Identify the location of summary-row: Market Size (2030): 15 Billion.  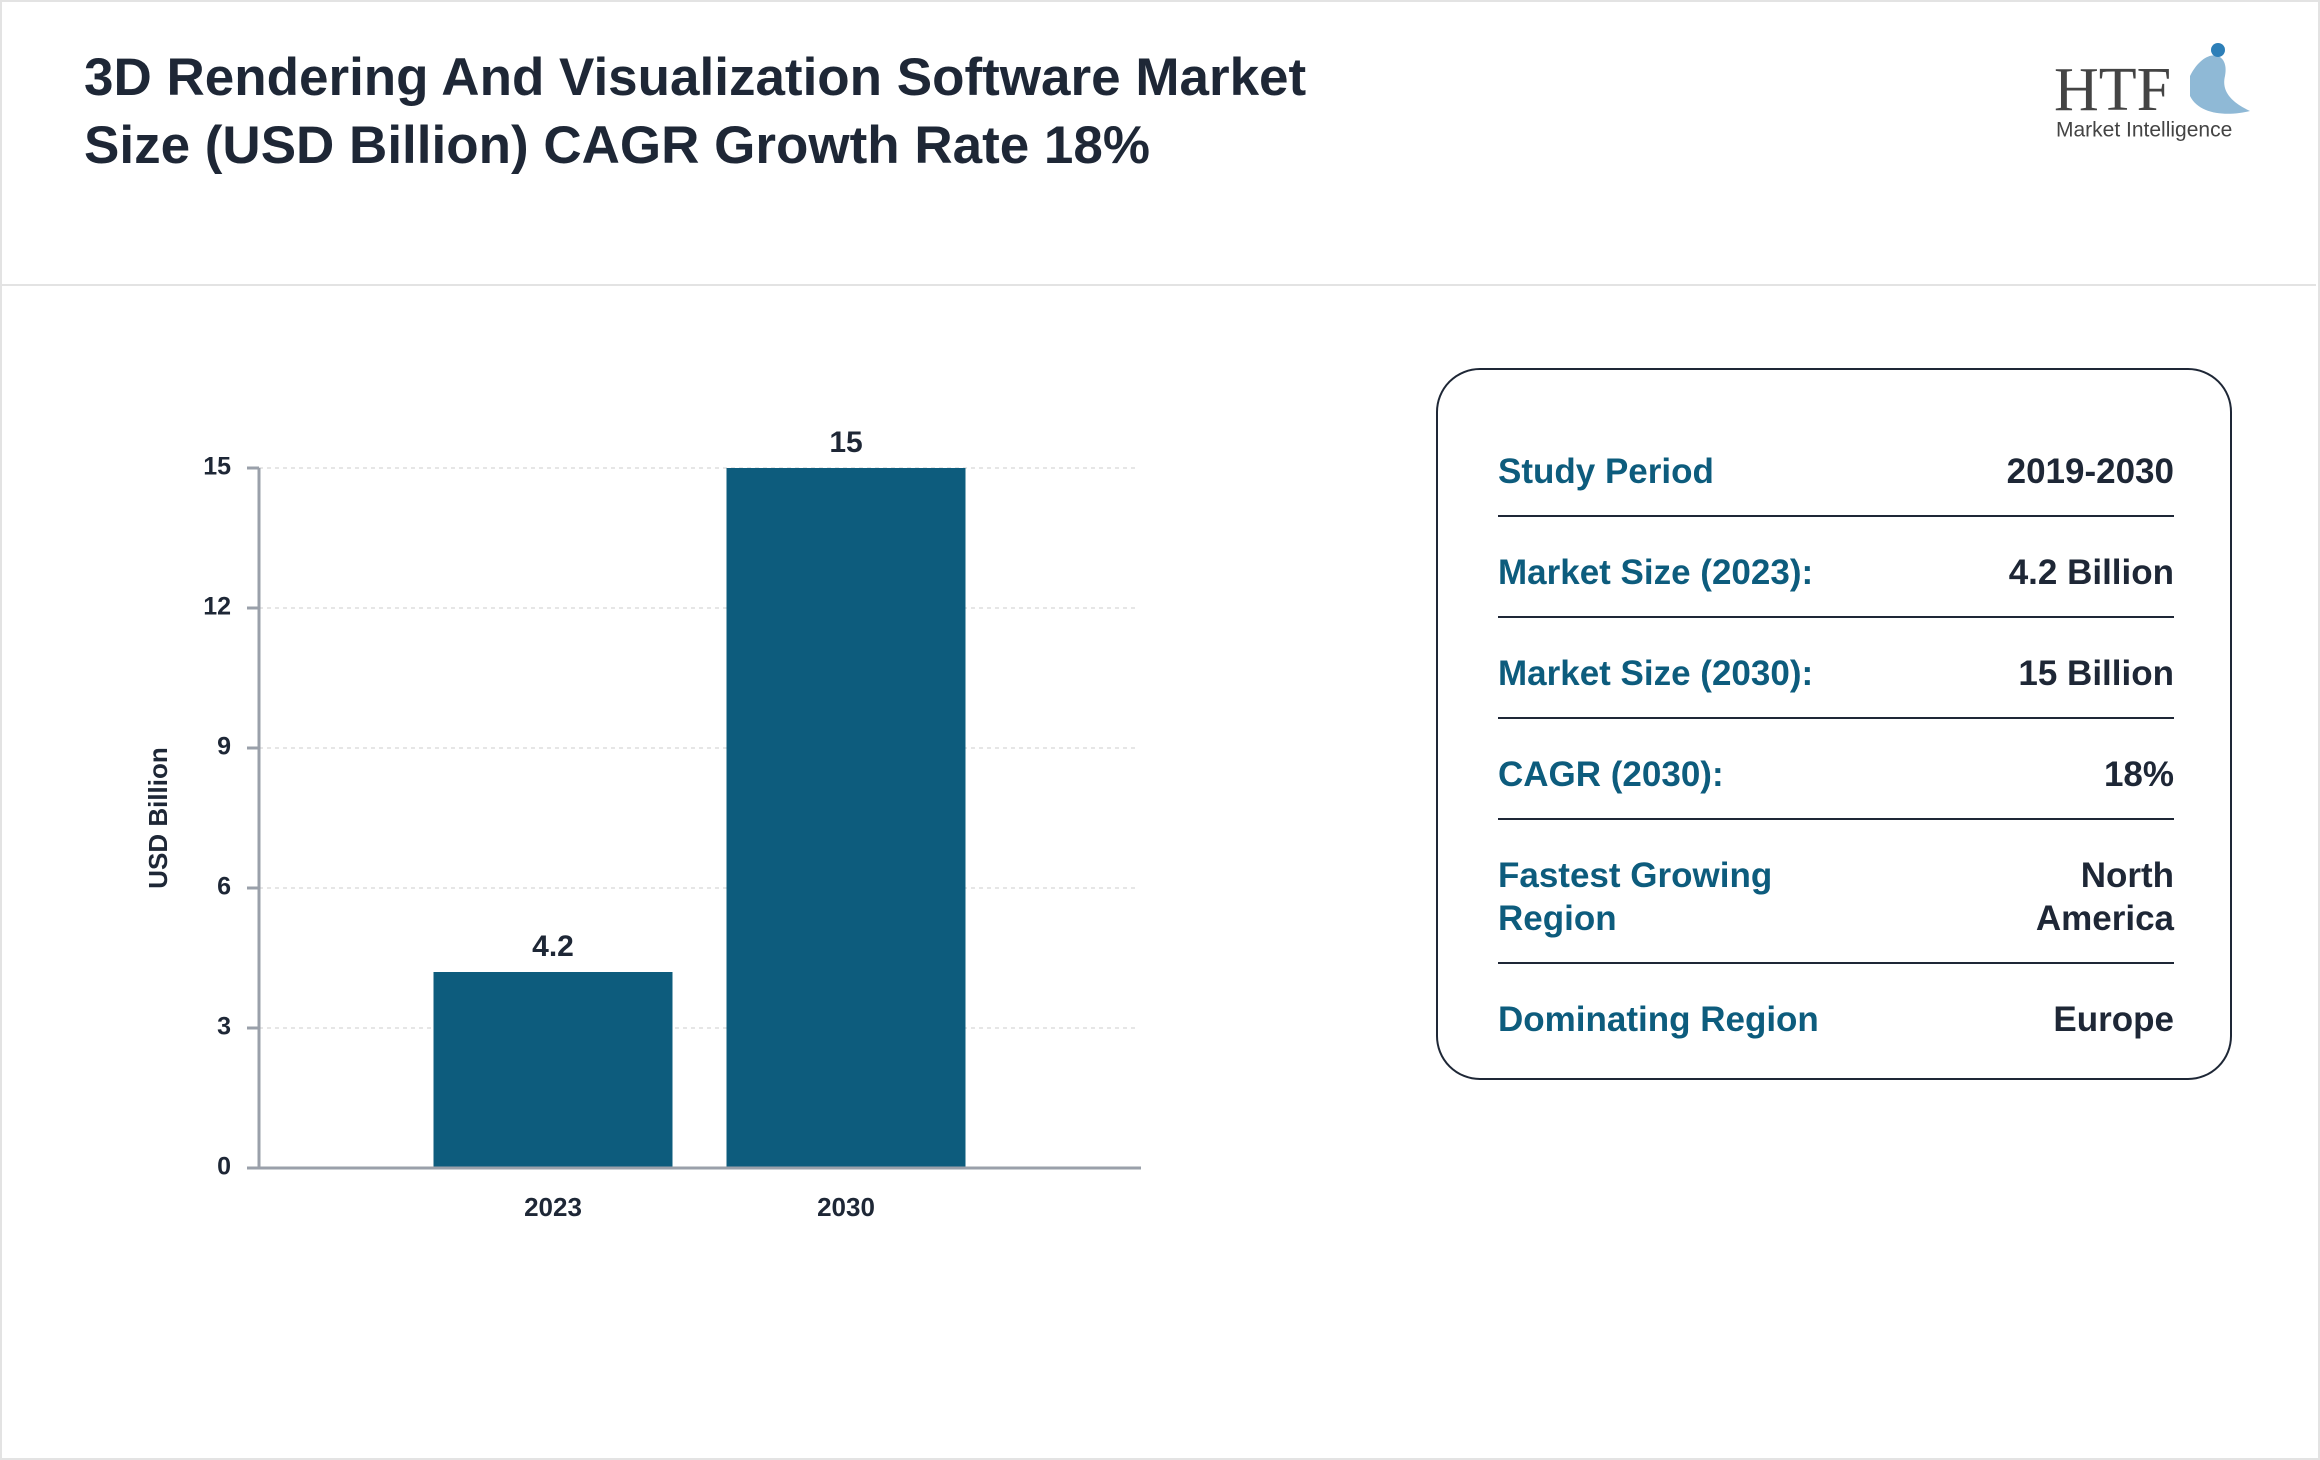
(1836, 680).